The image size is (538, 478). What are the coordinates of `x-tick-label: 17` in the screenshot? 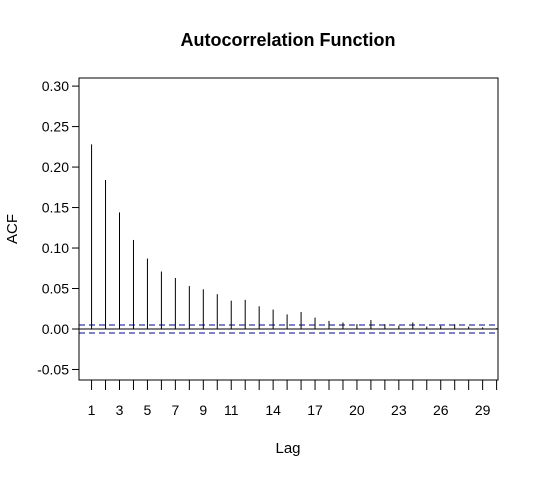 It's located at (315, 410).